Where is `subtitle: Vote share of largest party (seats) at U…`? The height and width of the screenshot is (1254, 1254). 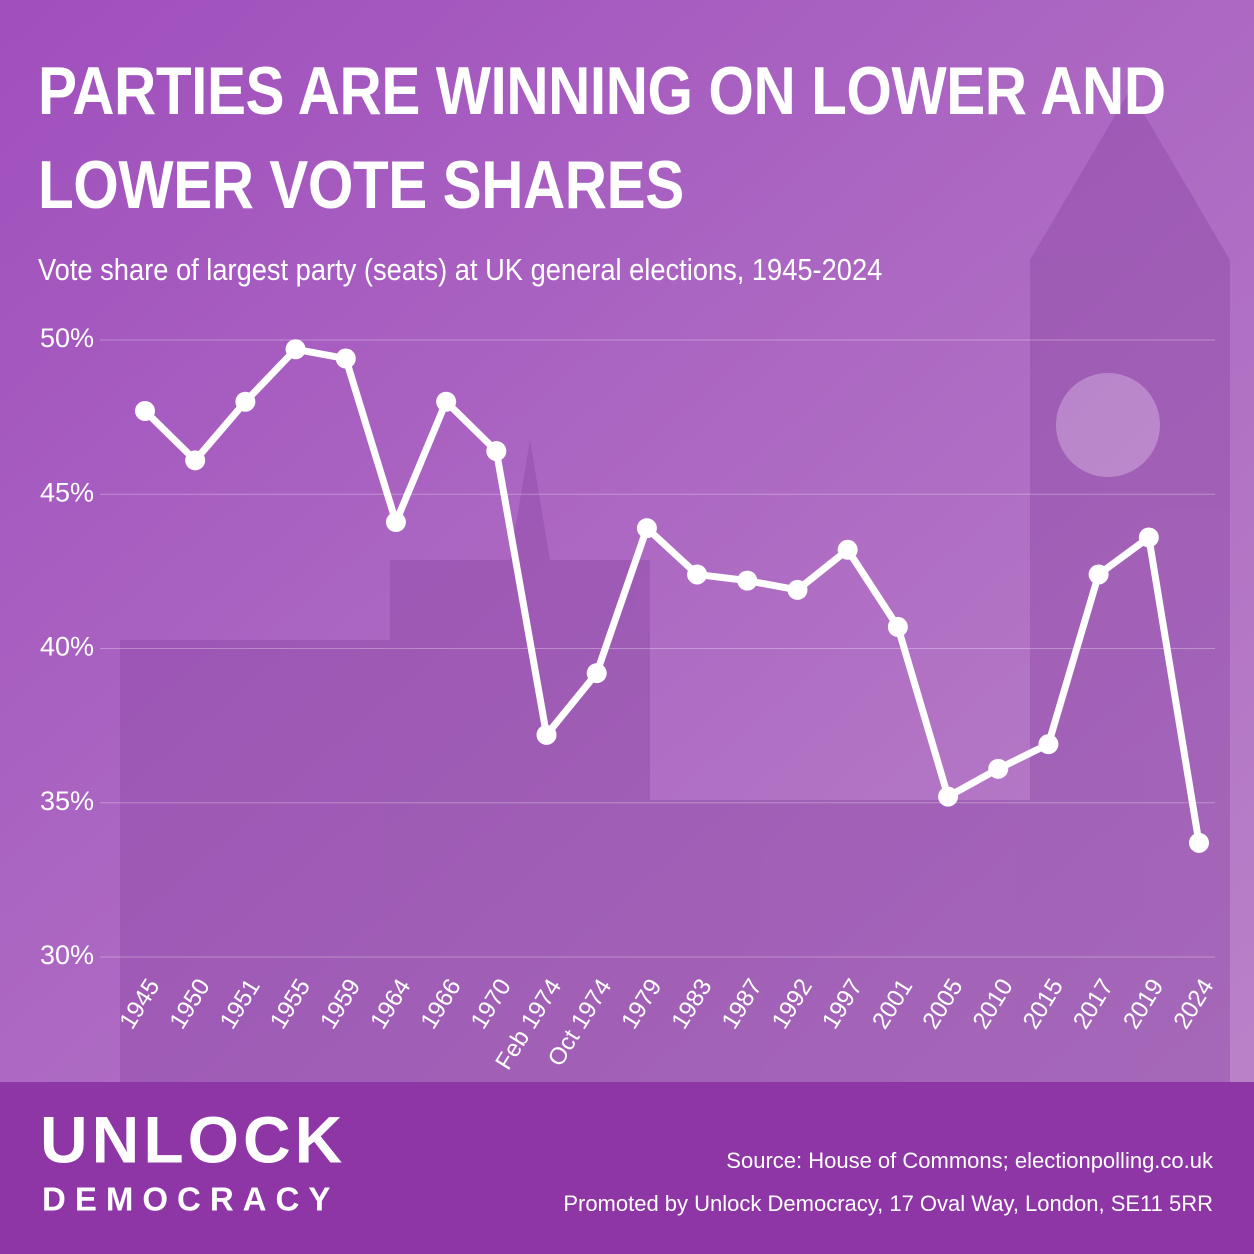
subtitle: Vote share of largest party (seats) at U… is located at coordinates (460, 271).